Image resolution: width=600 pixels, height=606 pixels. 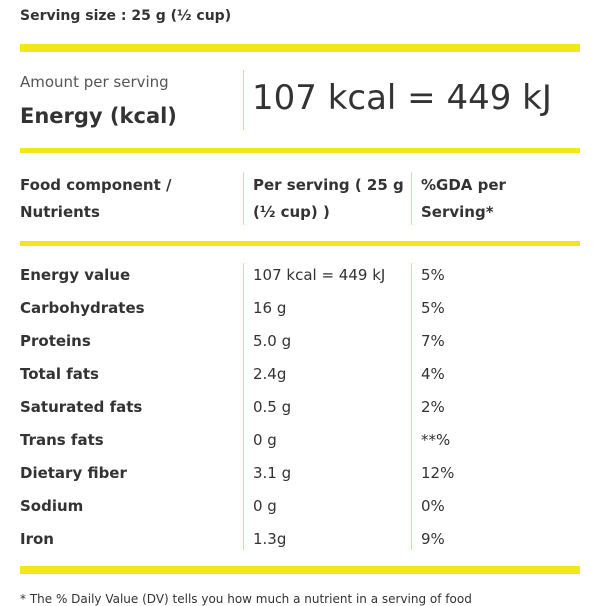 I want to click on nutrient-value: 2.4g, so click(x=270, y=374).